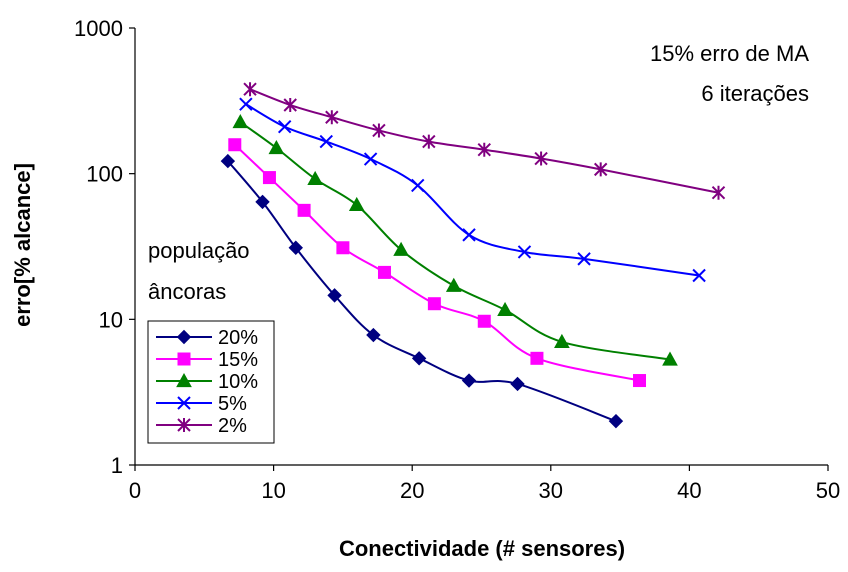 The height and width of the screenshot is (572, 848). Describe the element at coordinates (238, 382) in the screenshot. I see `legend-label: 10%` at that location.